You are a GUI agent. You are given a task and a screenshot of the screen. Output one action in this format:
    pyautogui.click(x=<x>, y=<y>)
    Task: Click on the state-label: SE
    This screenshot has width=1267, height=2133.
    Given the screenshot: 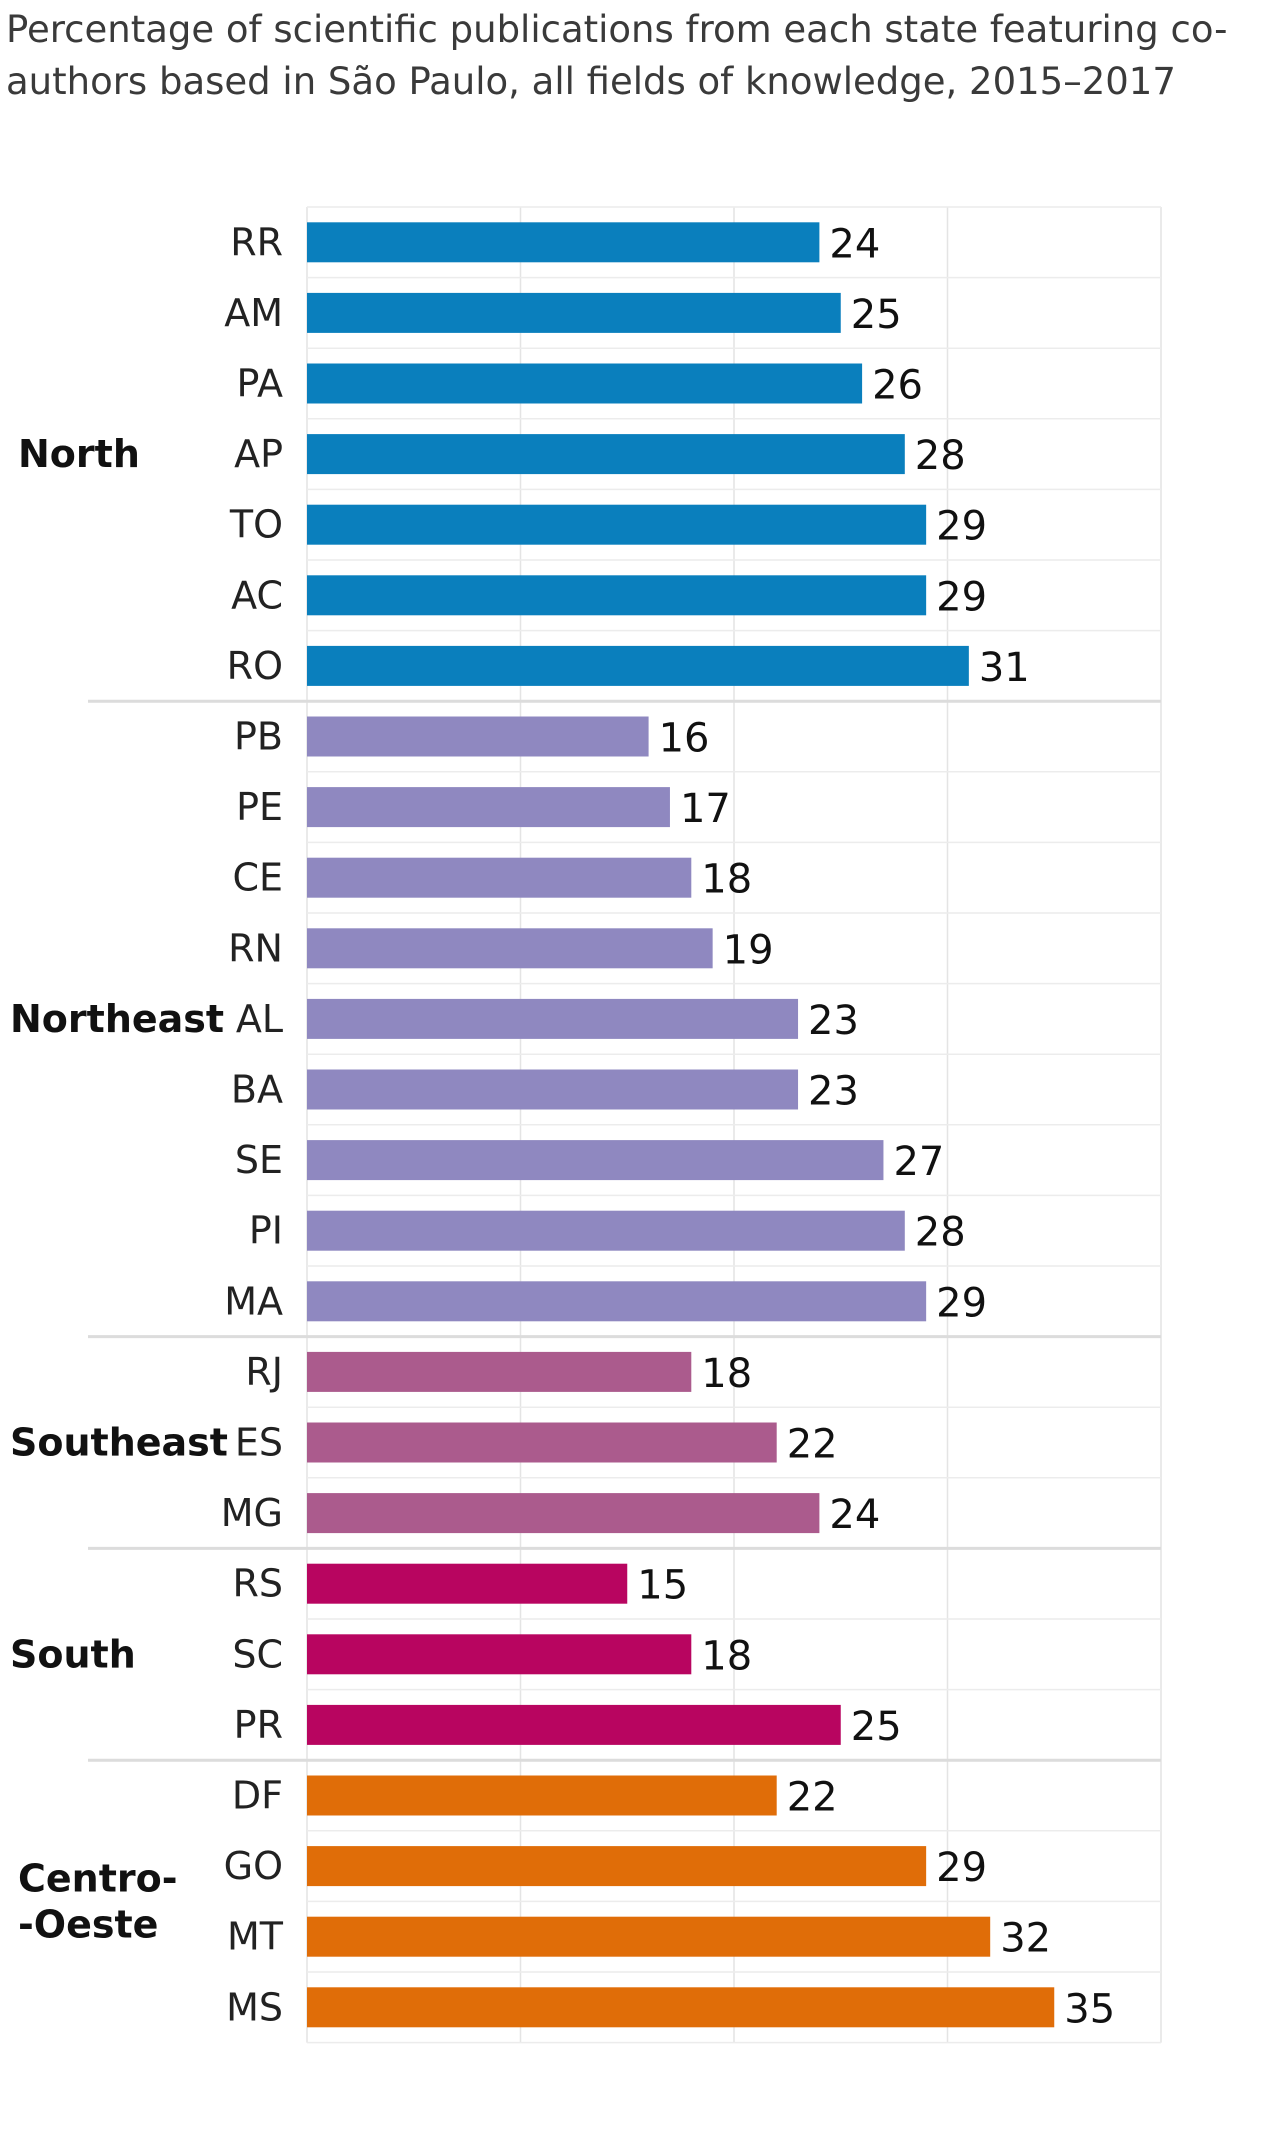 What is the action you would take?
    pyautogui.click(x=259, y=1160)
    